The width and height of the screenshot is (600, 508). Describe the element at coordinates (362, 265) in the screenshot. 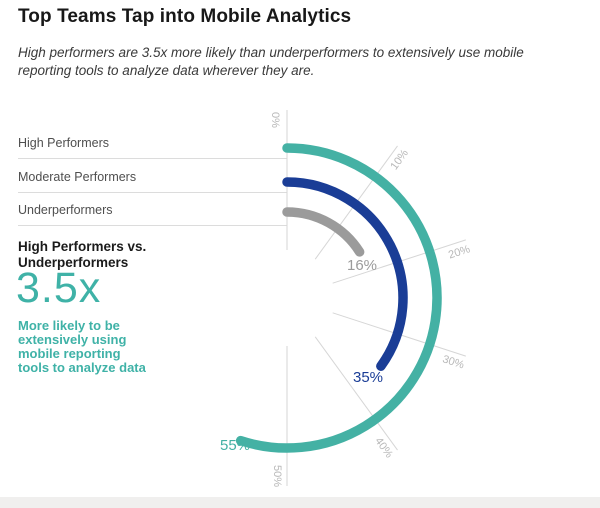

I see `value-label-underperformers: 16%` at that location.